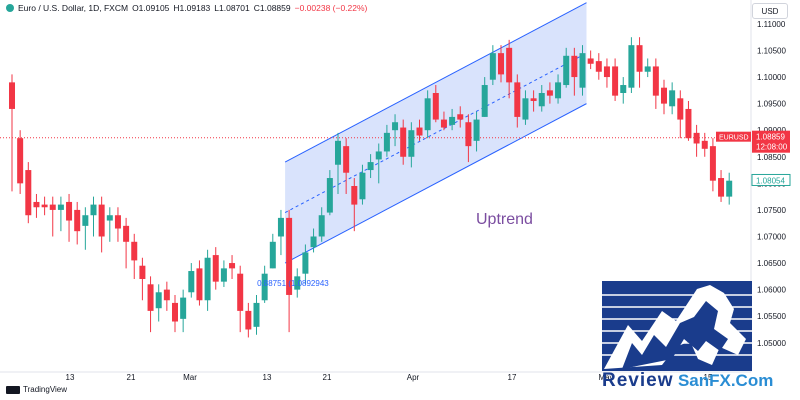  Describe the element at coordinates (771, 236) in the screenshot. I see `price-tick-label: 1.07000` at that location.